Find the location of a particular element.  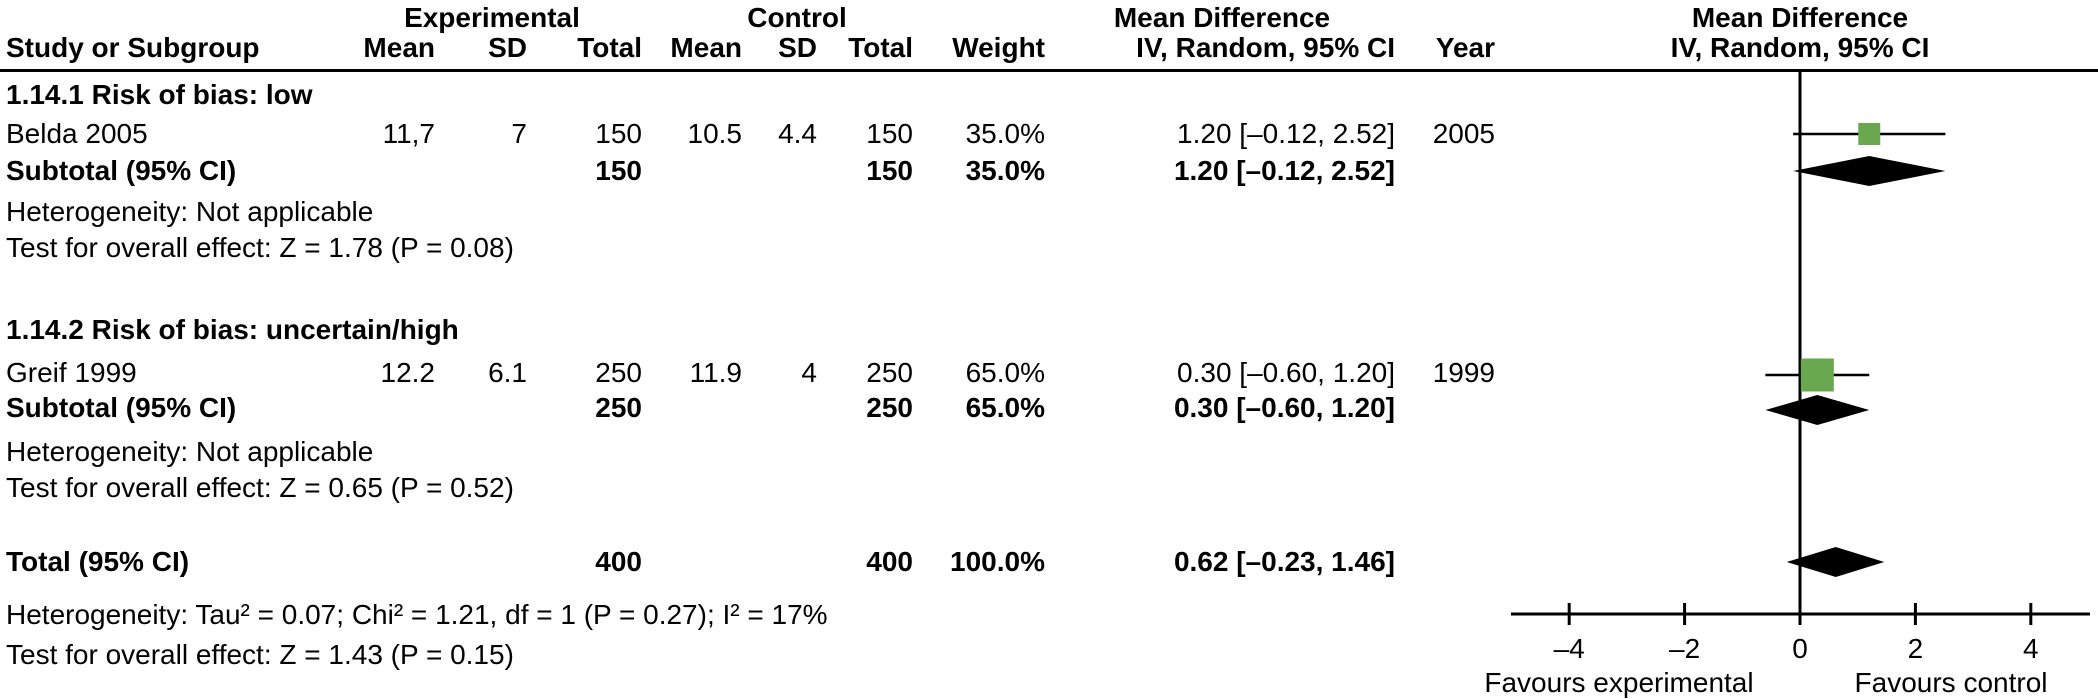

control-mean: 11.9 is located at coordinates (715, 372).